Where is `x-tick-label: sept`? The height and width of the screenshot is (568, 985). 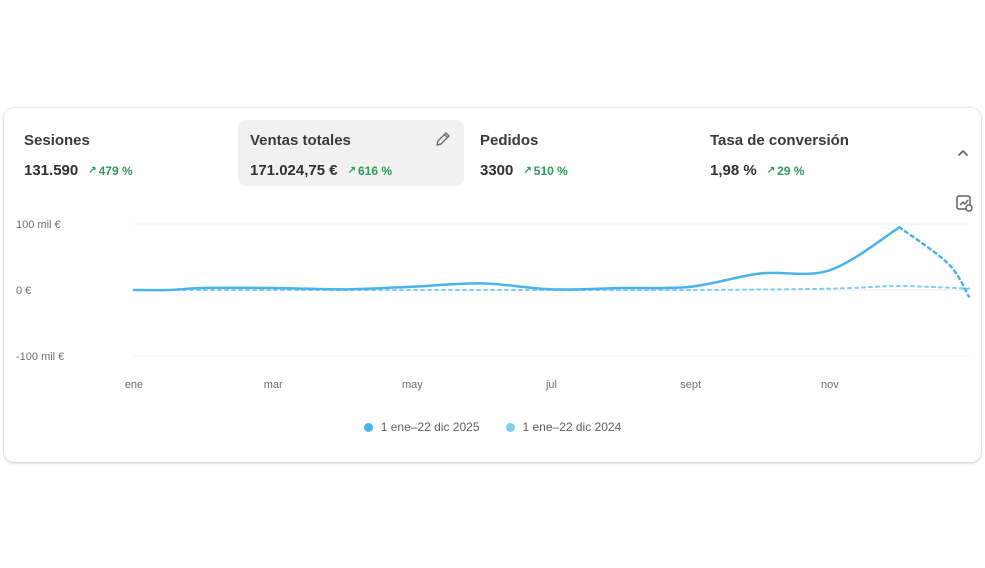
x-tick-label: sept is located at coordinates (690, 385).